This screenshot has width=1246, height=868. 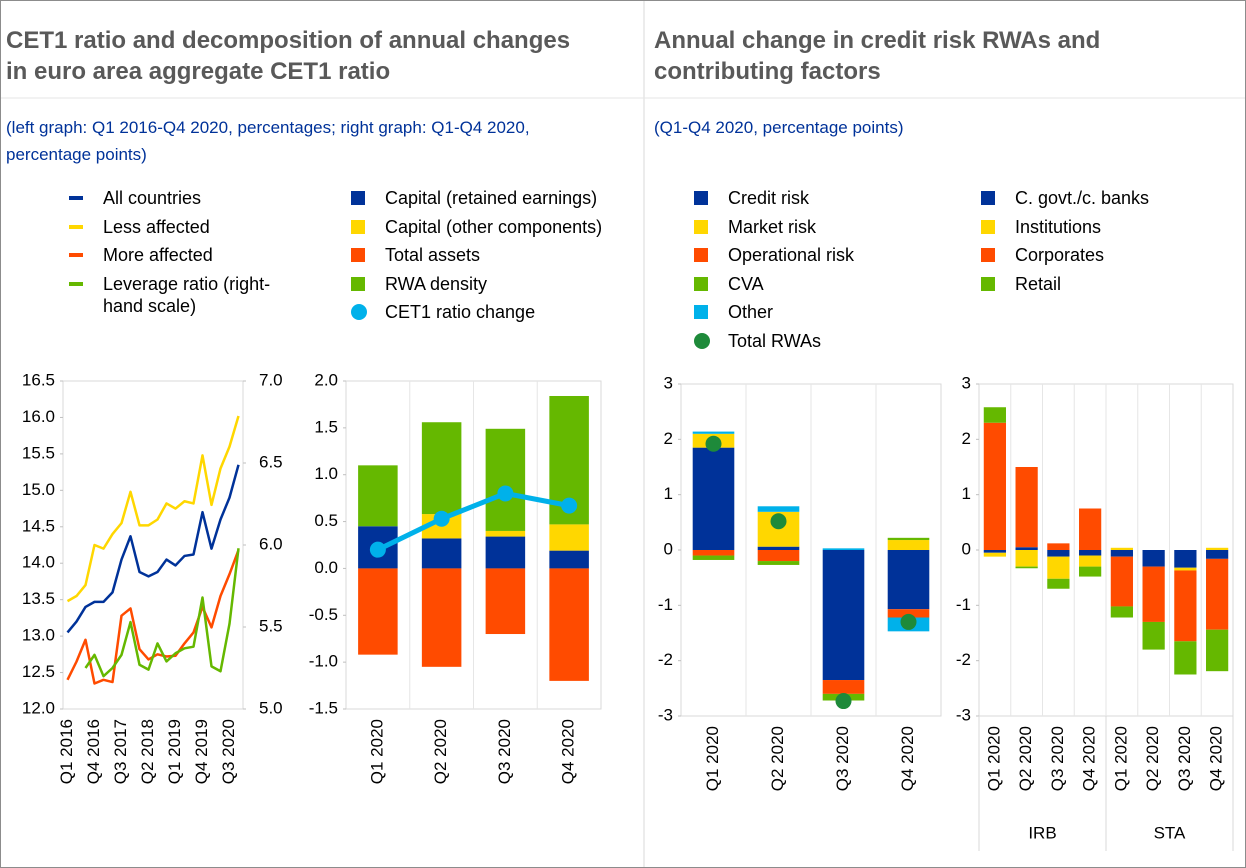 What do you see at coordinates (38, 416) in the screenshot?
I see `y-tick-label: 16.0` at bounding box center [38, 416].